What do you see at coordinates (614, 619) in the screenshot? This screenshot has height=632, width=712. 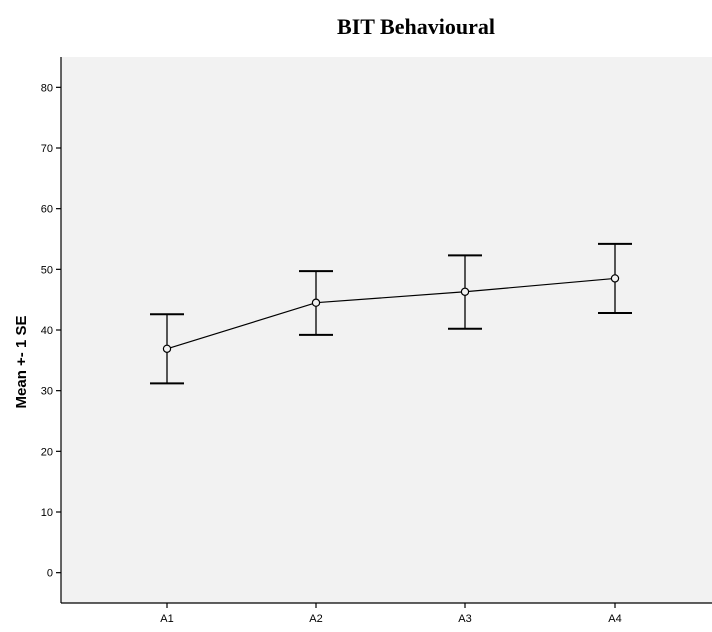 I see `x-tick-label: A4` at bounding box center [614, 619].